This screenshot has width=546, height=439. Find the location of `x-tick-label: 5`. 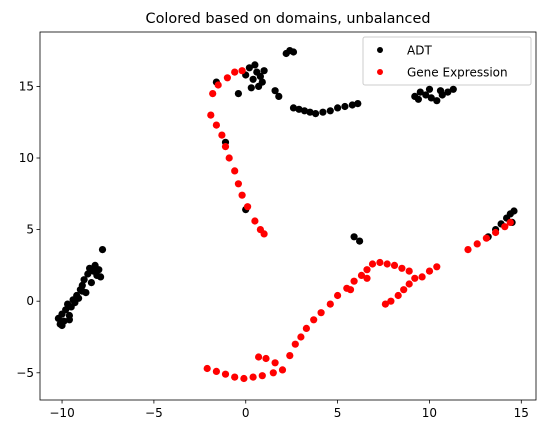

x-tick-label: 5 is located at coordinates (338, 413).